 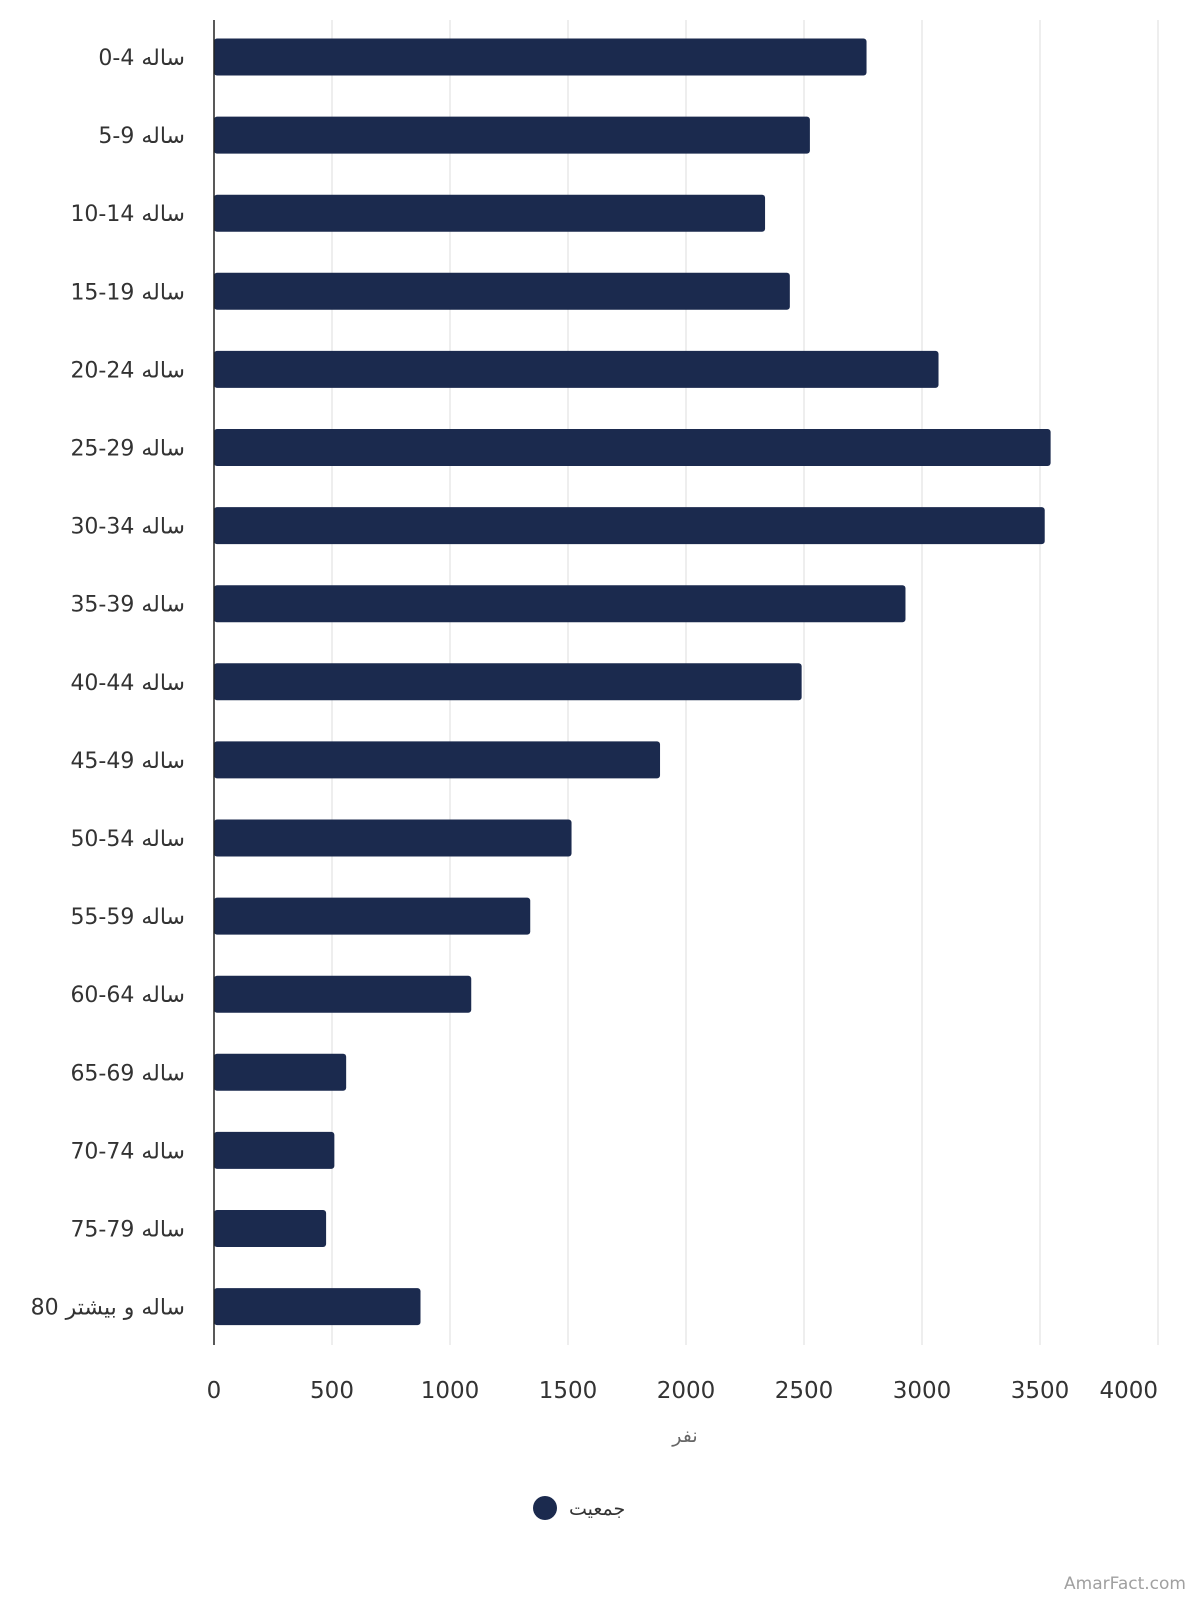 What do you see at coordinates (127, 683) in the screenshot?
I see `category-label: 40-44 ساله` at bounding box center [127, 683].